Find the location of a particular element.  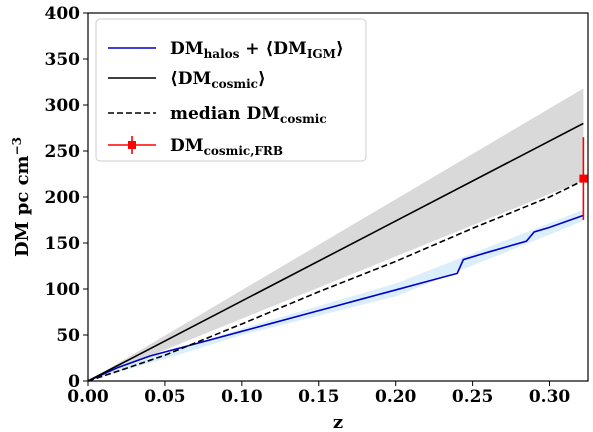

y-tick-label: 250 is located at coordinates (63, 152).